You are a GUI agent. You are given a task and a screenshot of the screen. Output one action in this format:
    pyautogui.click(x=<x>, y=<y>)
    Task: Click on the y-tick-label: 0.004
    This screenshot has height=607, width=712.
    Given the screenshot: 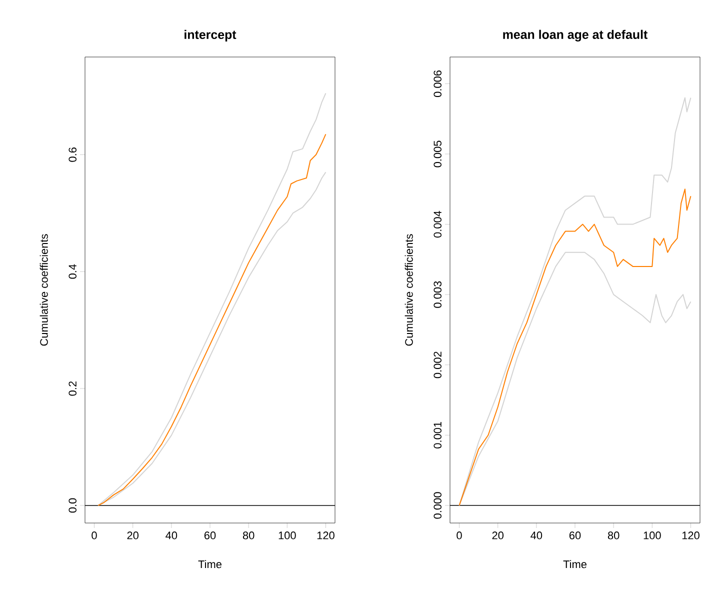 What is the action you would take?
    pyautogui.click(x=438, y=224)
    